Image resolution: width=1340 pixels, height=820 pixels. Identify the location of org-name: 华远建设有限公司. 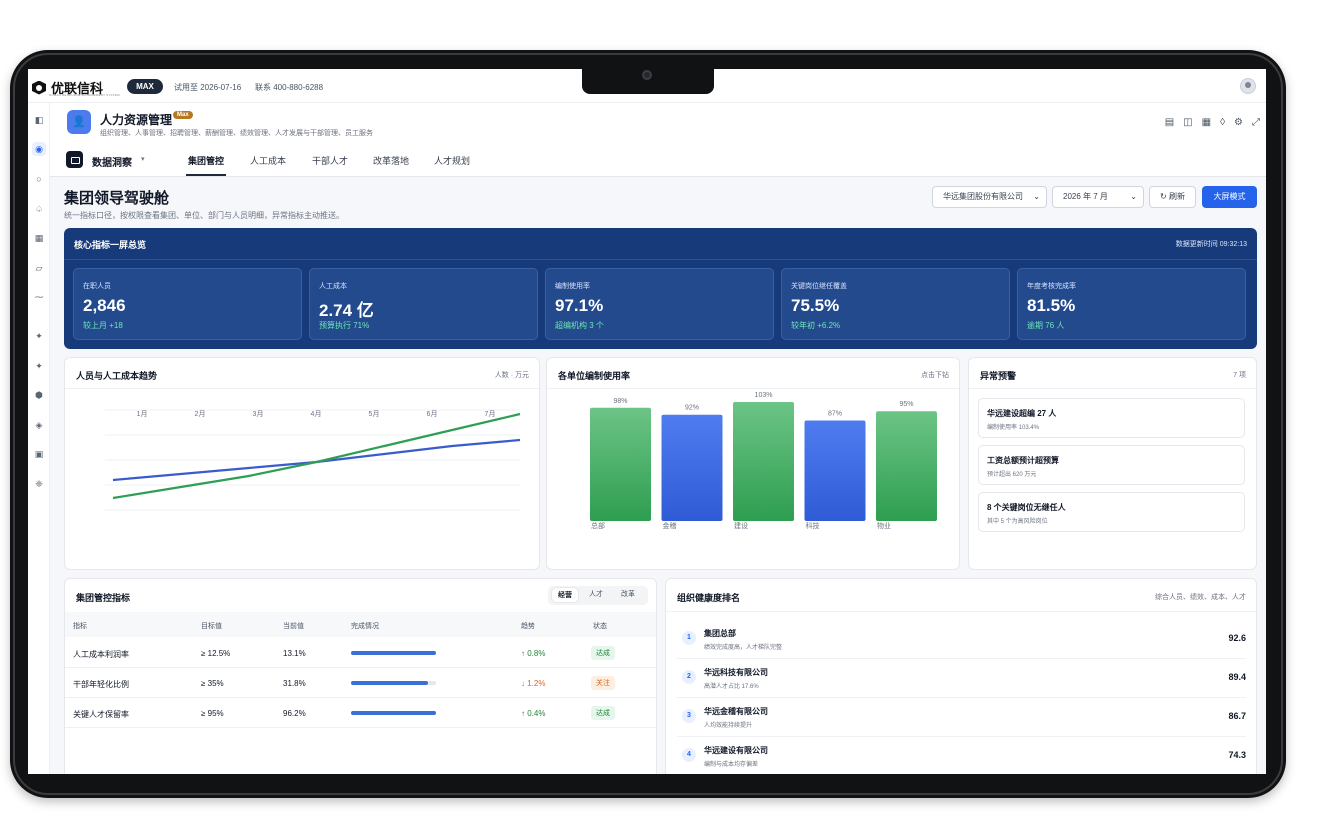
(736, 750).